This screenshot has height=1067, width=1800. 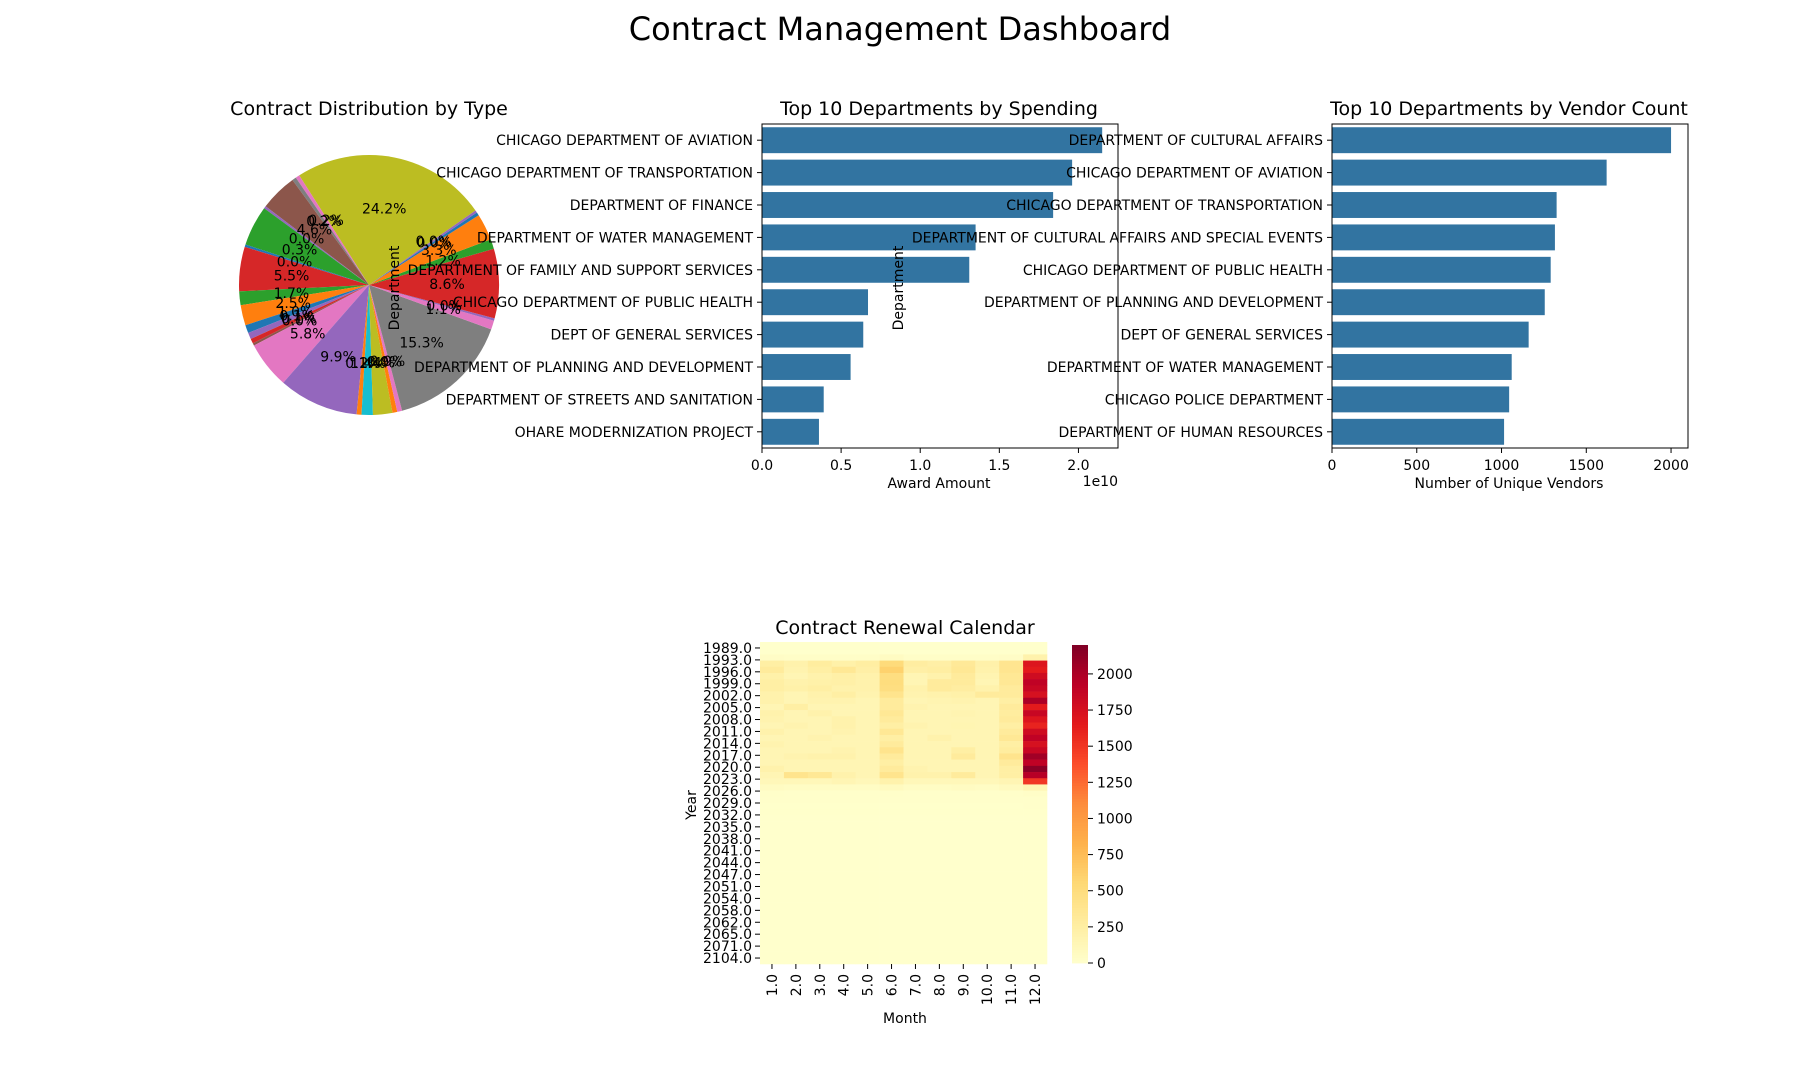 What do you see at coordinates (1221, 336) in the screenshot?
I see `bar2-department-label: DEPT OF GENERAL SERVICES` at bounding box center [1221, 336].